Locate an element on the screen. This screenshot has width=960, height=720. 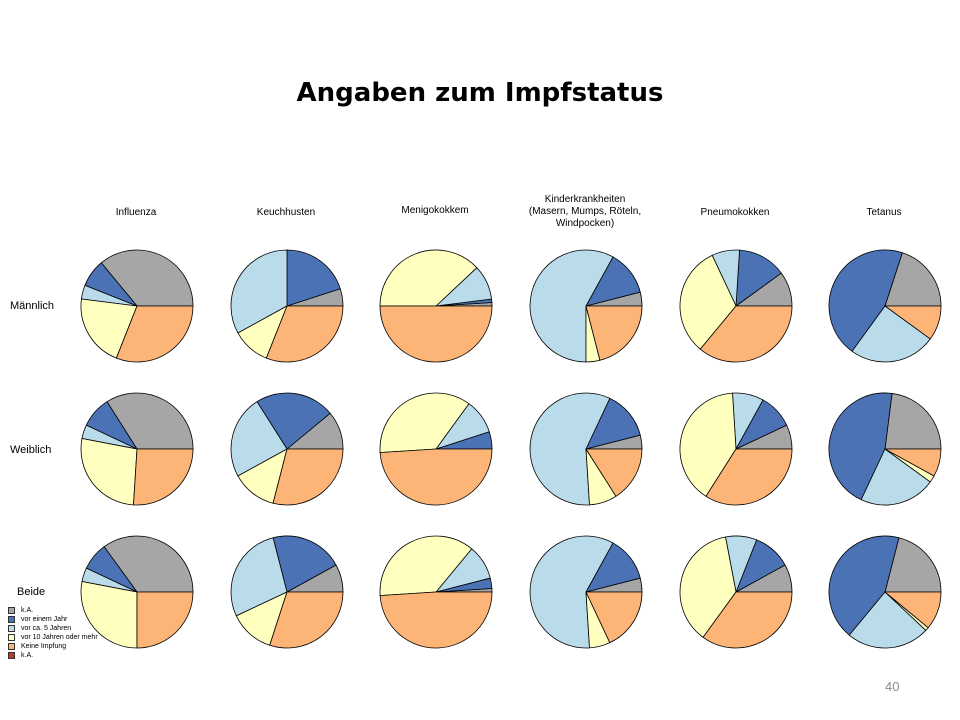
legend-label: vor ca. 5 Jahren is located at coordinates (46, 628).